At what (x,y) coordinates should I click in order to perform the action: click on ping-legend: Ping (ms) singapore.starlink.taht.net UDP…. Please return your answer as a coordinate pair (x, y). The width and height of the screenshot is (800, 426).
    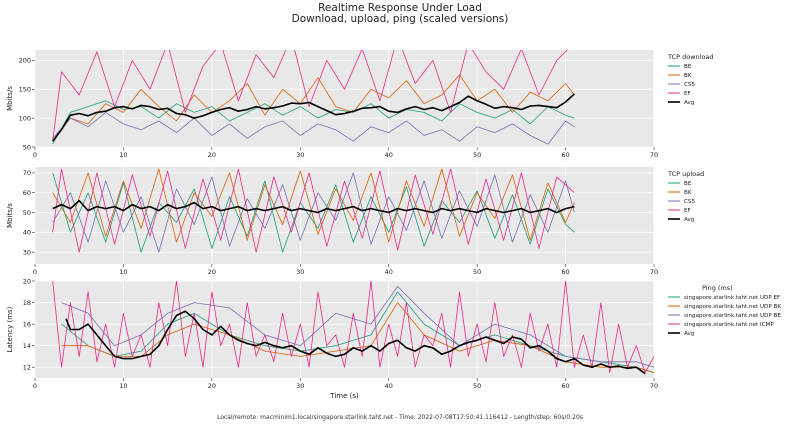
    Looking at the image, I should click on (724, 310).